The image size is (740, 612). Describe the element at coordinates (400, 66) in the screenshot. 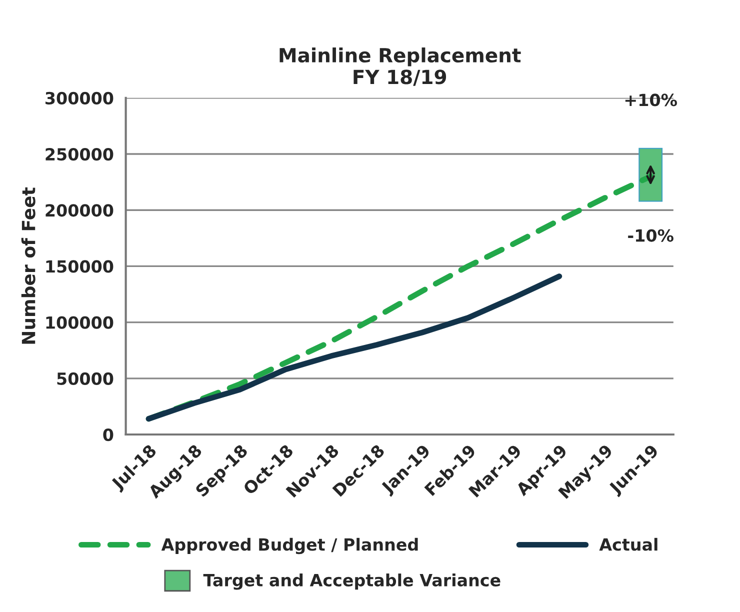

I see `chart-title: Mainline Replacement FY 18/19` at that location.